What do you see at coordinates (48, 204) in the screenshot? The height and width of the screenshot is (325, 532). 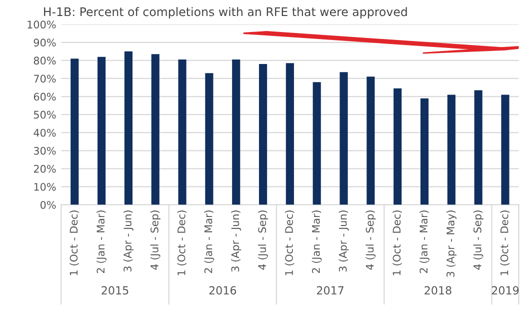 I see `y-tick-label: 0%` at bounding box center [48, 204].